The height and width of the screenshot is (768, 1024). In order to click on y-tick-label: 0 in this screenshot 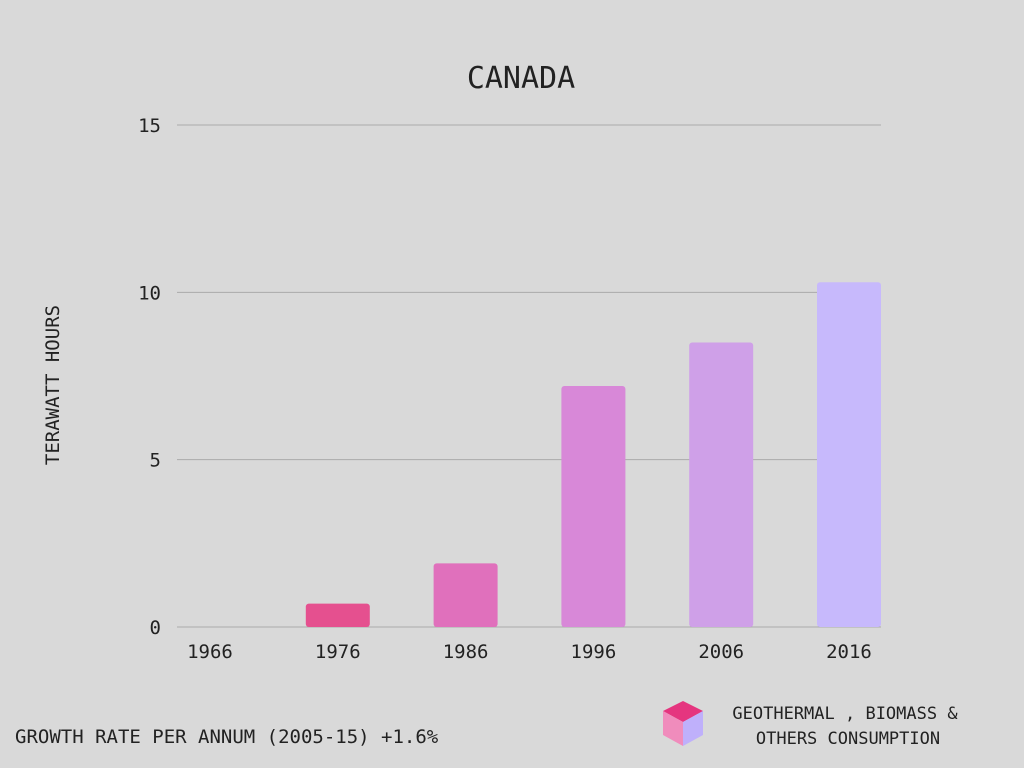, I will do `click(155, 628)`.